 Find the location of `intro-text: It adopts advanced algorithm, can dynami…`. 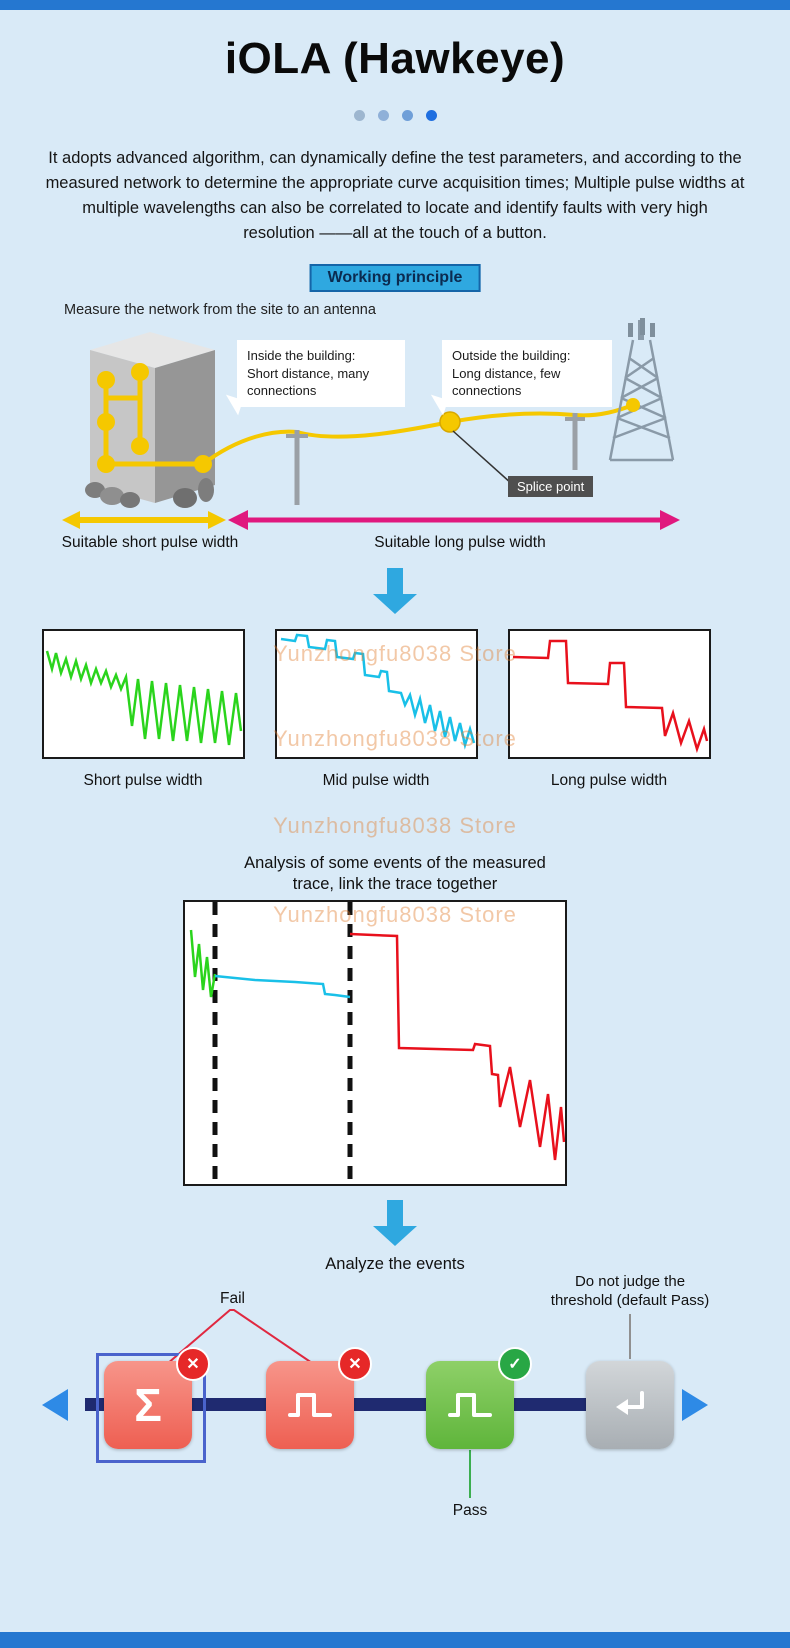

intro-text: It adopts advanced algorithm, can dynami… is located at coordinates (395, 195).